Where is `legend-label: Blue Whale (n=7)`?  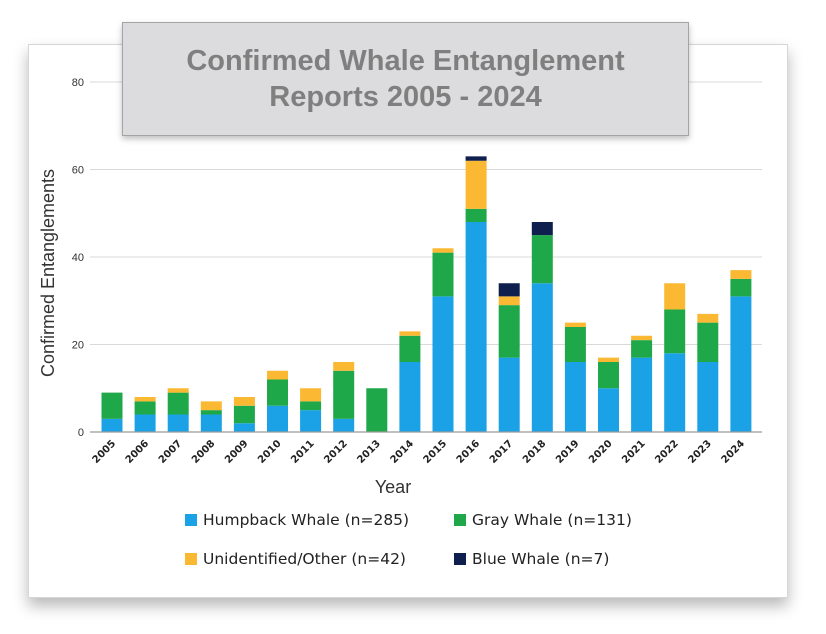
legend-label: Blue Whale (n=7) is located at coordinates (540, 559).